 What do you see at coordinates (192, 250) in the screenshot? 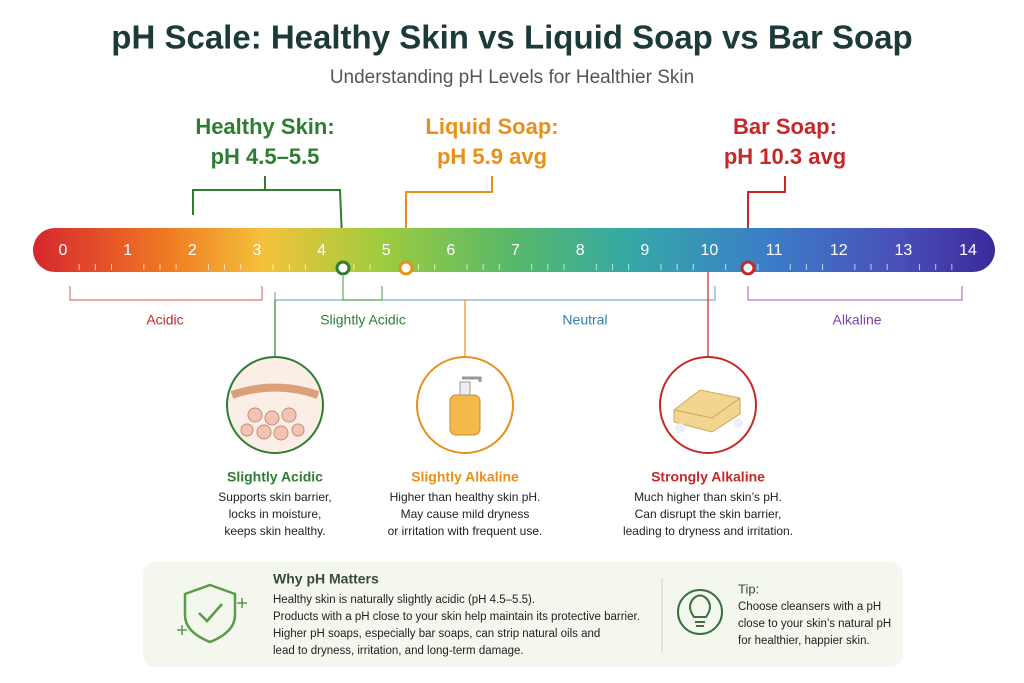
I see `scale-label: 2` at bounding box center [192, 250].